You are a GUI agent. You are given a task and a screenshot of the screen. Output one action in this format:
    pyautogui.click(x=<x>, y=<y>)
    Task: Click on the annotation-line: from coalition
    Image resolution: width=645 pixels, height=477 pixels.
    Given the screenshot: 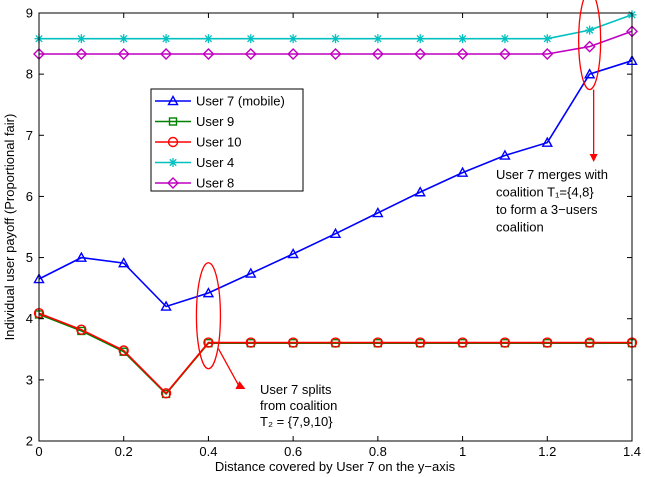 What is the action you would take?
    pyautogui.click(x=298, y=405)
    